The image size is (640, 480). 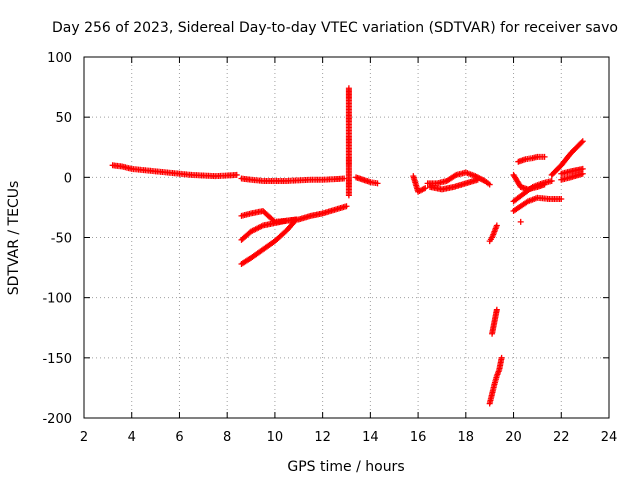 I want to click on y-axis-label: SDTVAR / TECUs, so click(x=14, y=238).